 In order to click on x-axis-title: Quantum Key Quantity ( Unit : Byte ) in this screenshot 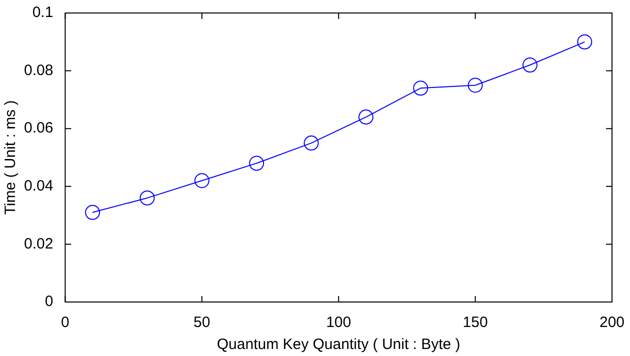, I will do `click(338, 345)`.